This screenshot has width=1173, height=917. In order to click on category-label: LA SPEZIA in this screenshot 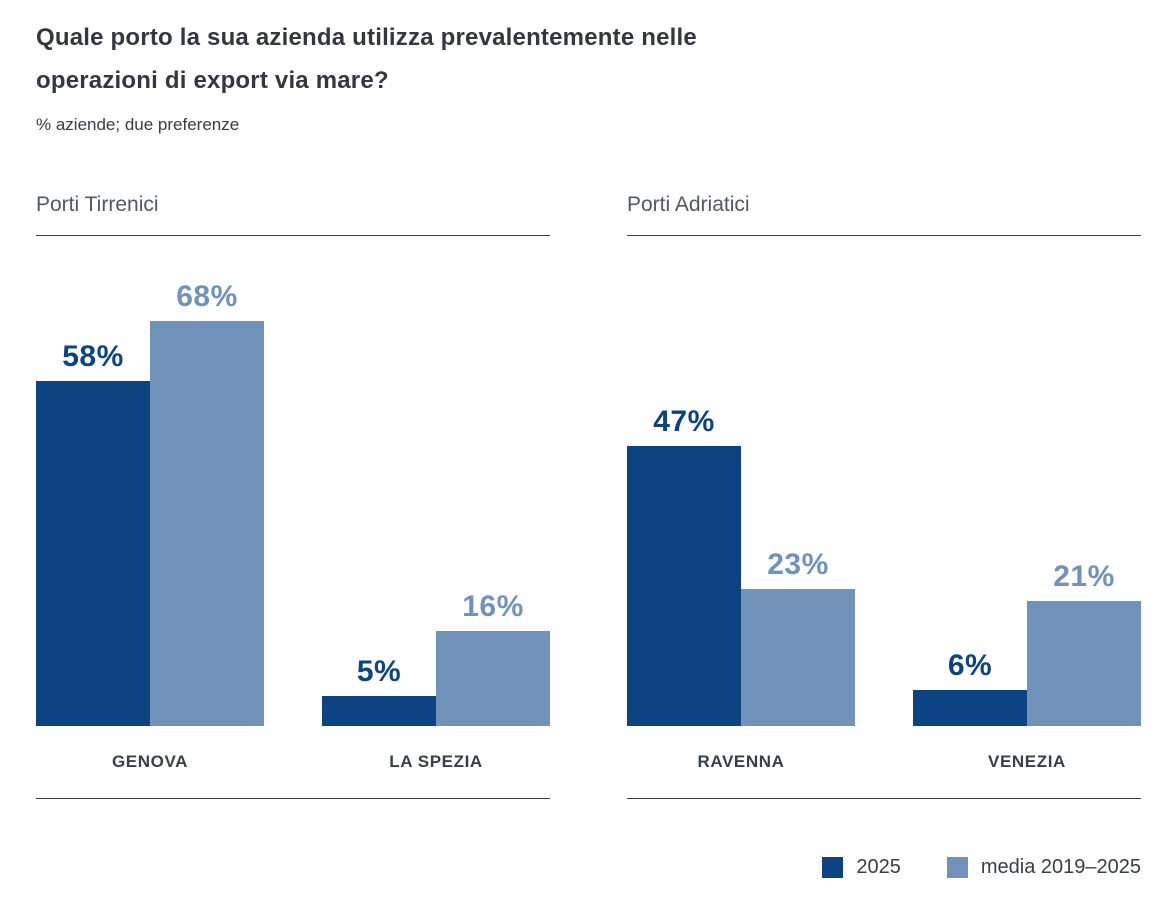, I will do `click(436, 761)`.